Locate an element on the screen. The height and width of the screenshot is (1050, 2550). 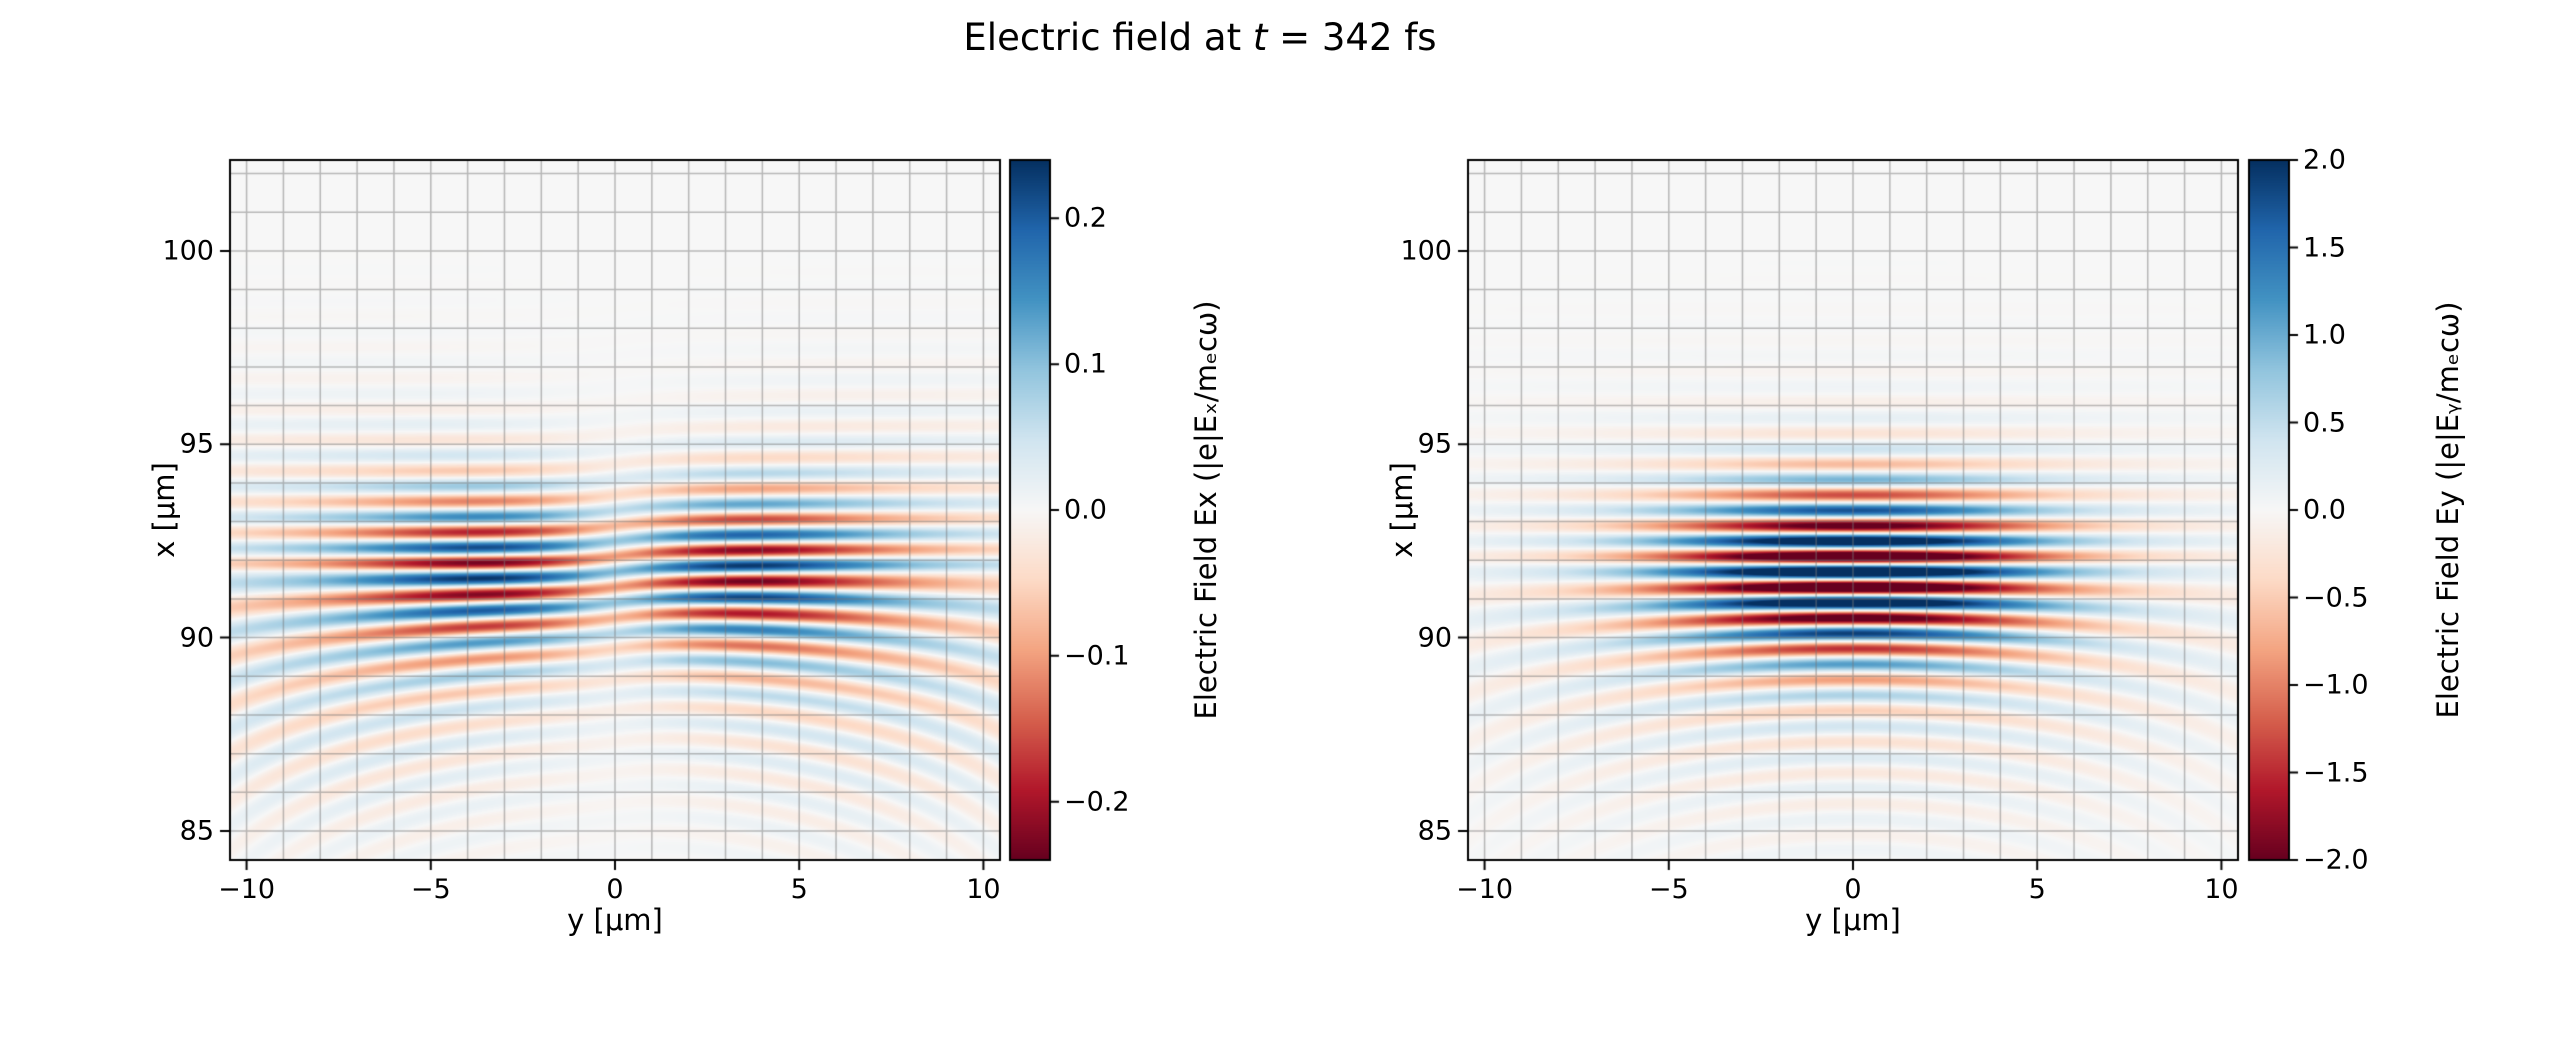
y-axis-label-ex: x [μm] is located at coordinates (164, 510).